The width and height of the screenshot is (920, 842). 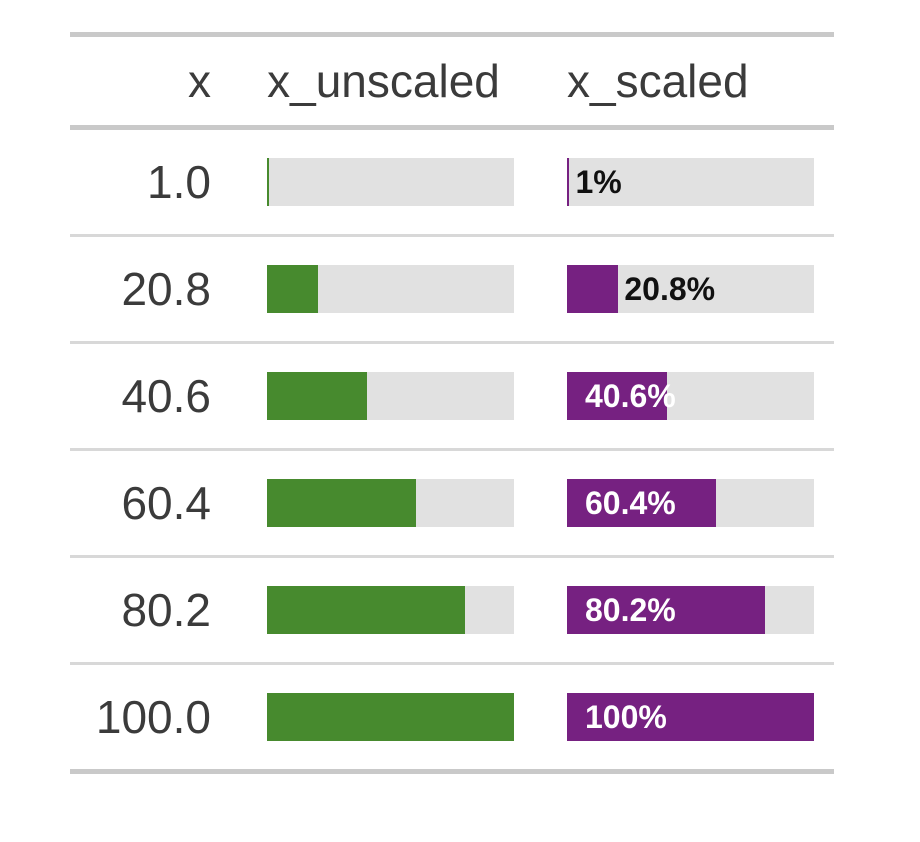 I want to click on scaled-bar-label: 1%, so click(x=598, y=182).